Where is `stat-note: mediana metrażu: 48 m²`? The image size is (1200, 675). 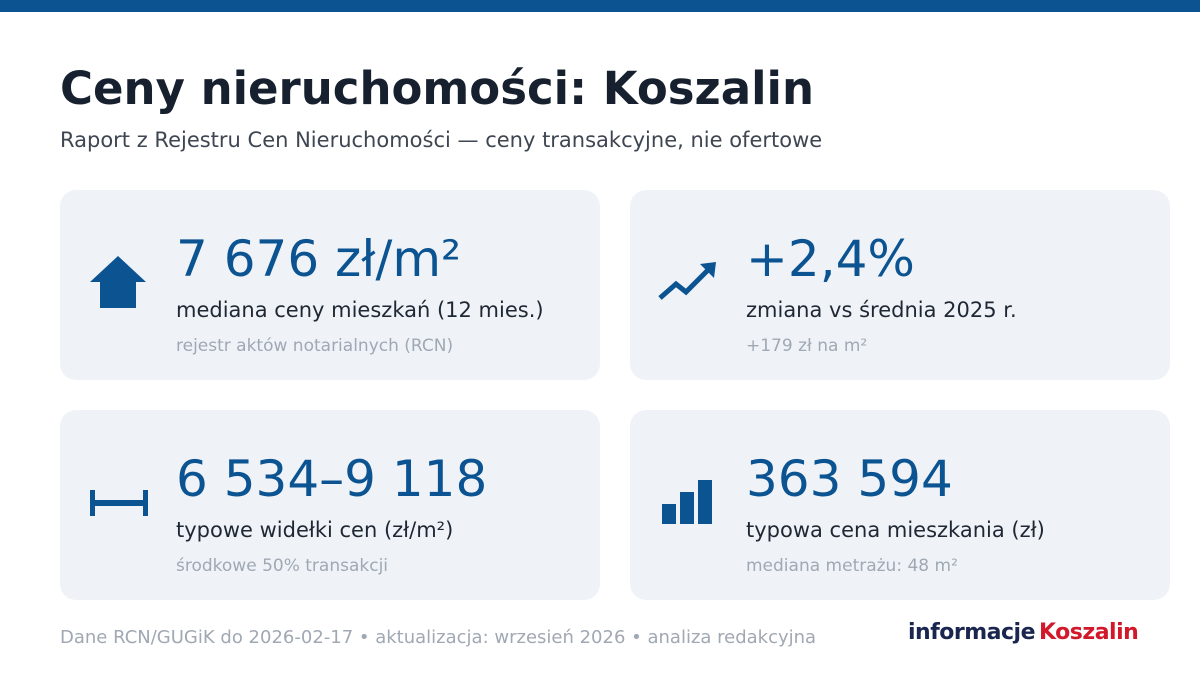 stat-note: mediana metrażu: 48 m² is located at coordinates (852, 566).